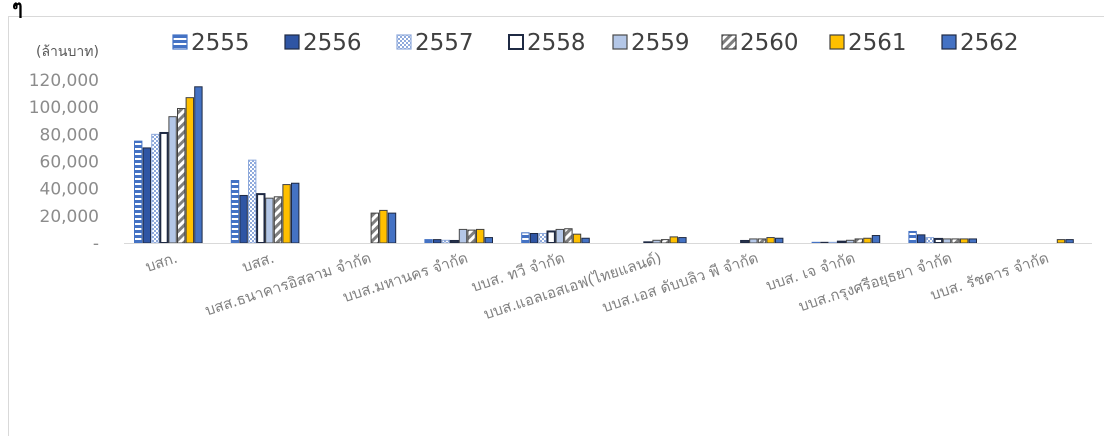  Describe the element at coordinates (67, 52) in the screenshot. I see `y-unit-label: (ล้านบาท)` at that location.